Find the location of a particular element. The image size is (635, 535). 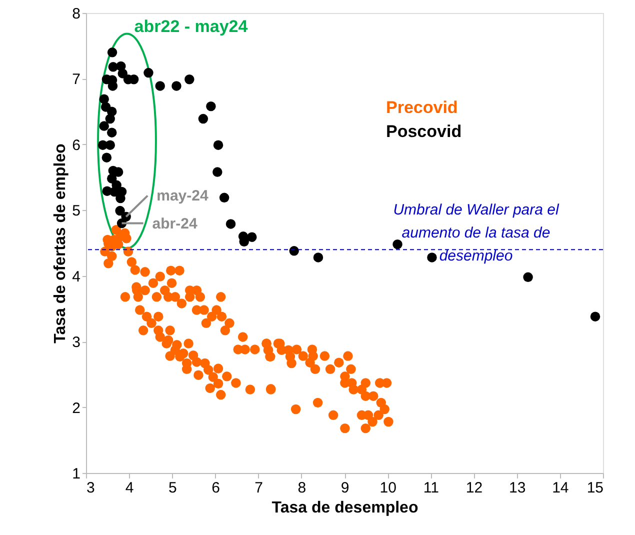

text: Poscovid is located at coordinates (424, 131).